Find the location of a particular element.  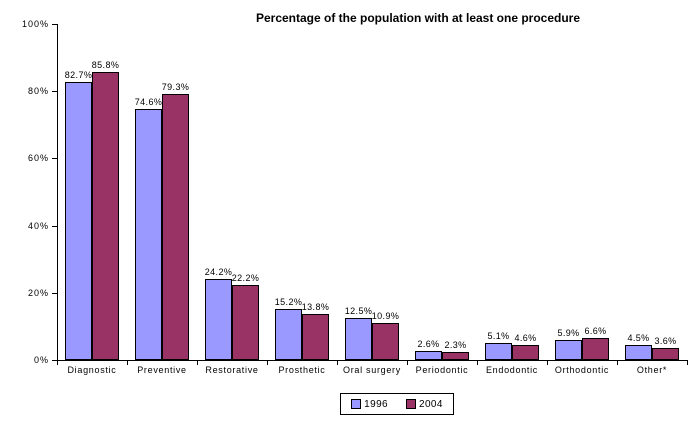

bar-2004-restorative is located at coordinates (245, 322).